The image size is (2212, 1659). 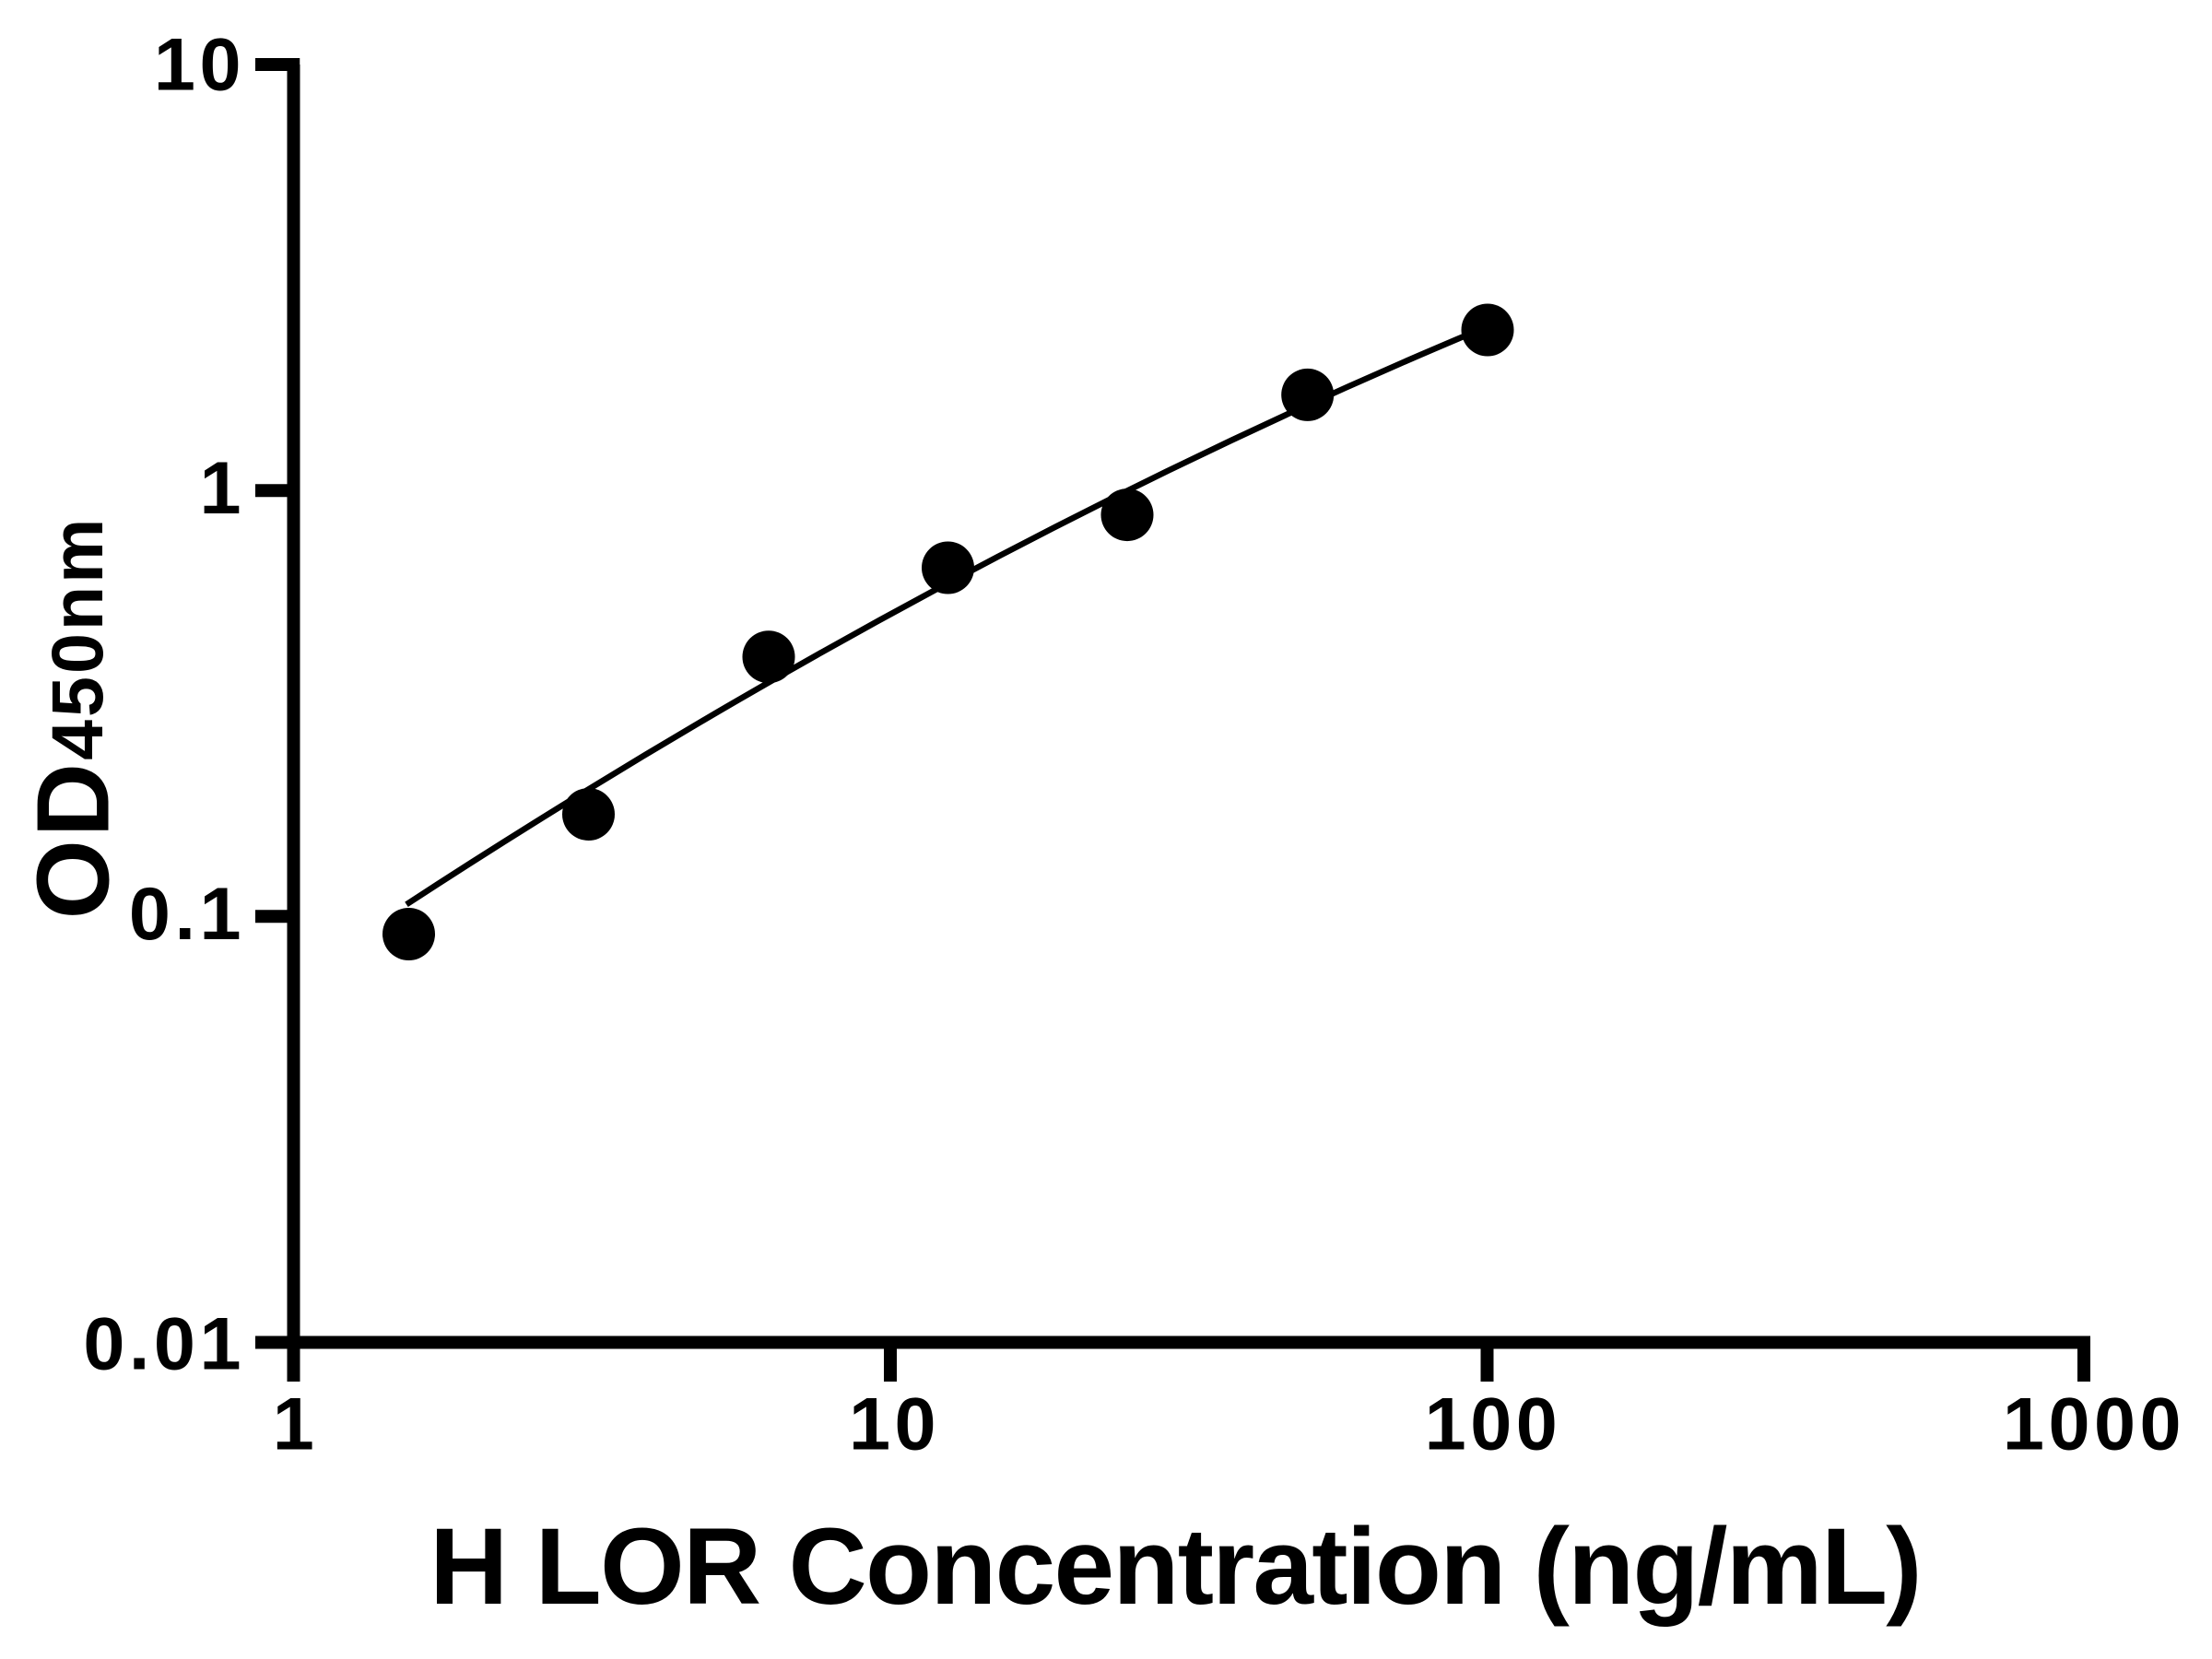 What do you see at coordinates (187, 914) in the screenshot?
I see `svg-text: 0.1` at bounding box center [187, 914].